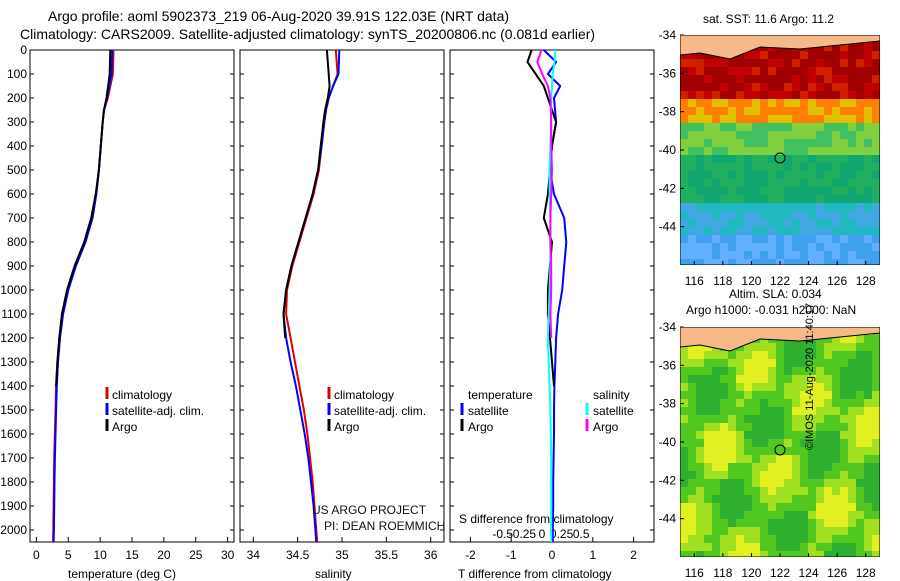  Describe the element at coordinates (17, 98) in the screenshot. I see `depth-tick-label: 200` at that location.